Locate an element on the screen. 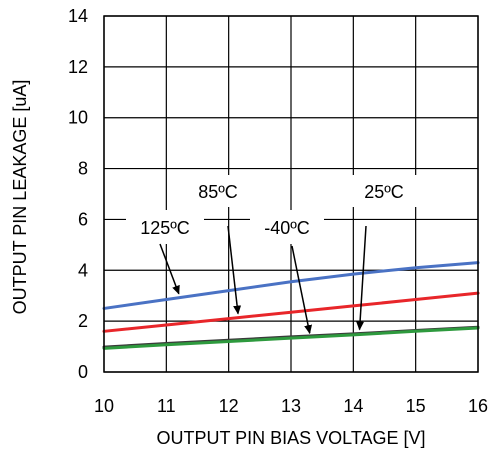 The height and width of the screenshot is (454, 491). y-tick-label: 14 is located at coordinates (78, 16).